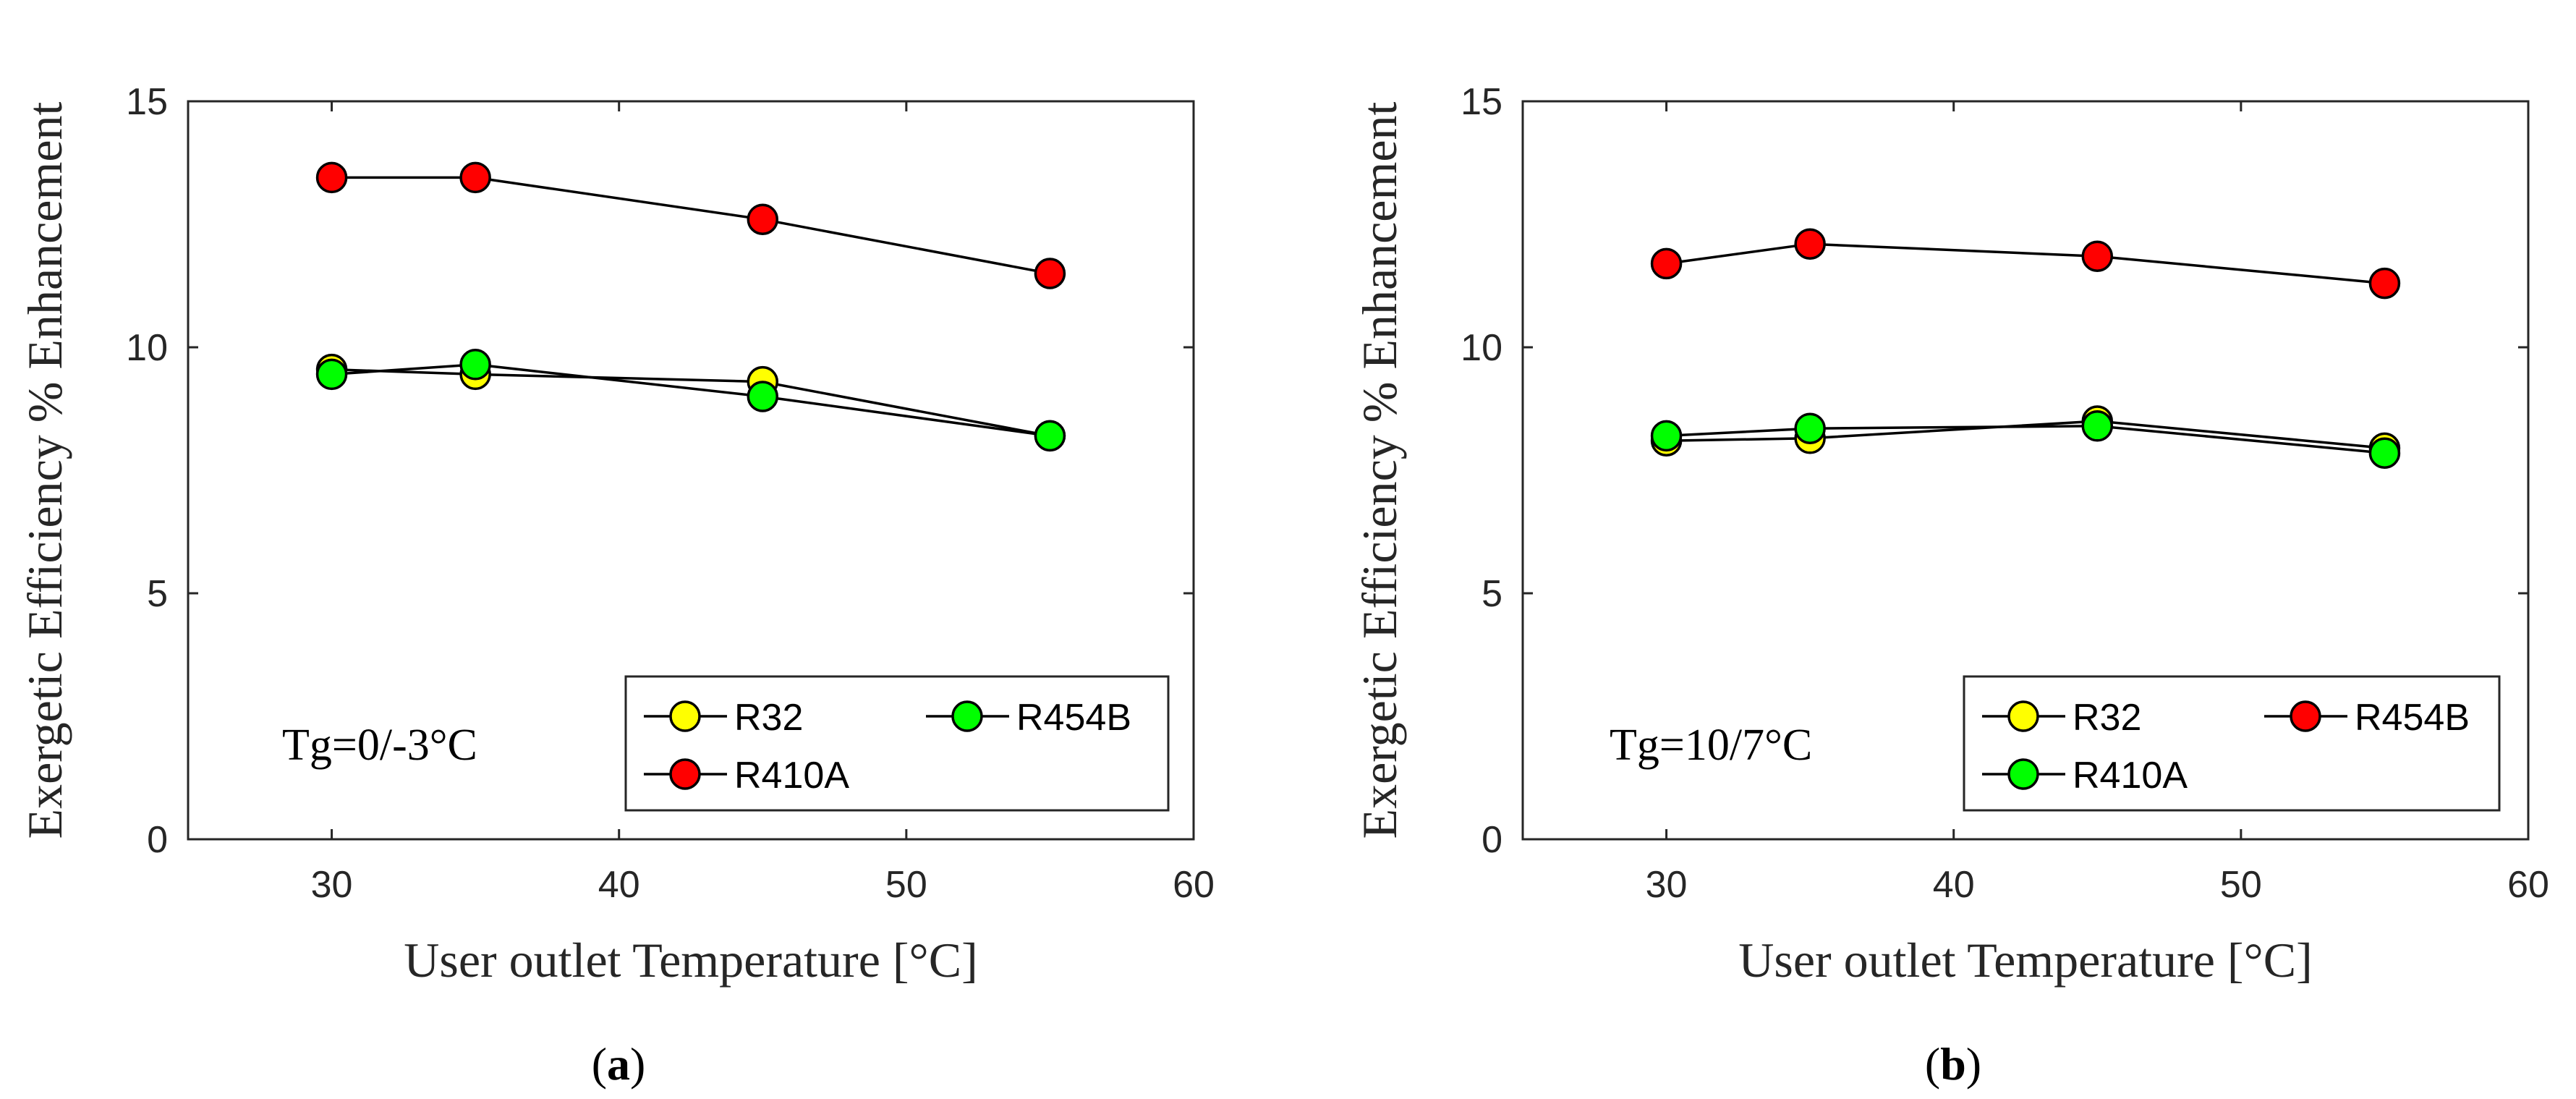 This screenshot has width=2576, height=1099. I want to click on caption-letter: b, so click(1953, 1064).